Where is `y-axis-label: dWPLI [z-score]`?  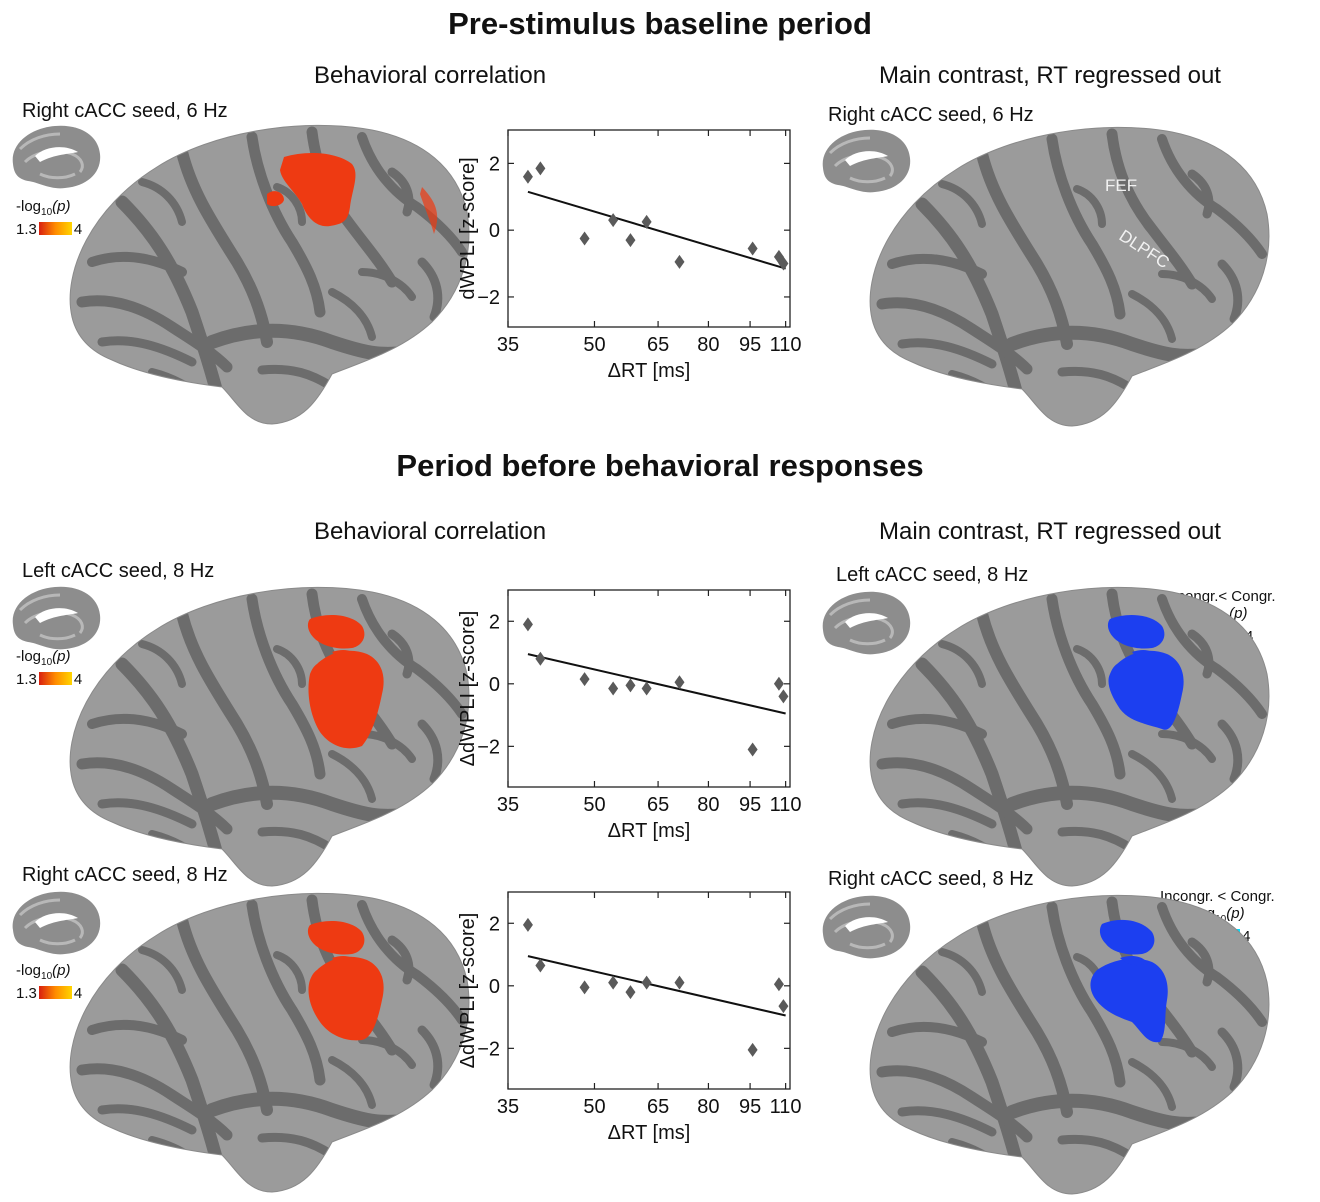 y-axis-label: dWPLI [z-score] is located at coordinates (468, 228).